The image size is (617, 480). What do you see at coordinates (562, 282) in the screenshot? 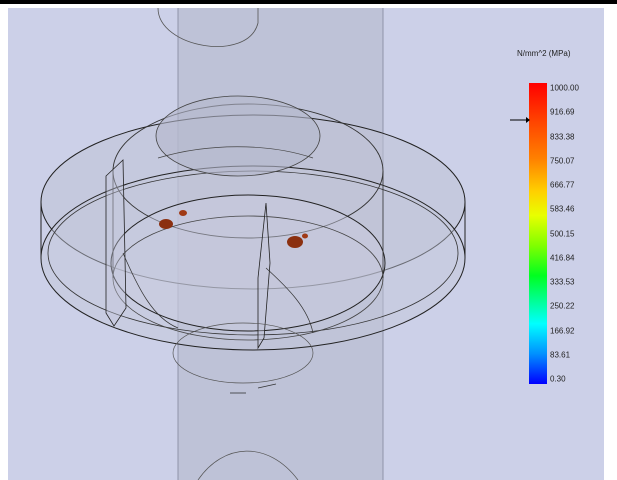
I see `legend-tick: 333.53` at bounding box center [562, 282].